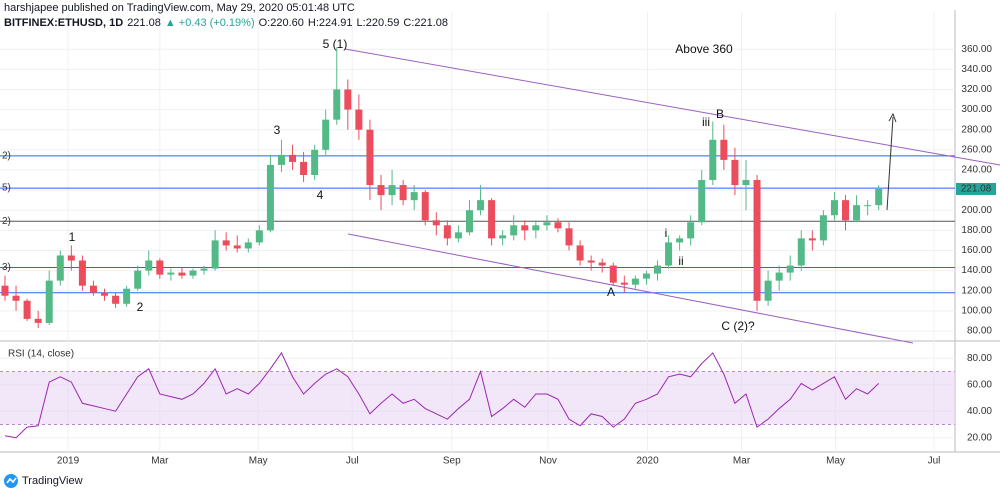 The image size is (1000, 493). I want to click on y-tick-label: 240.00, so click(976, 170).